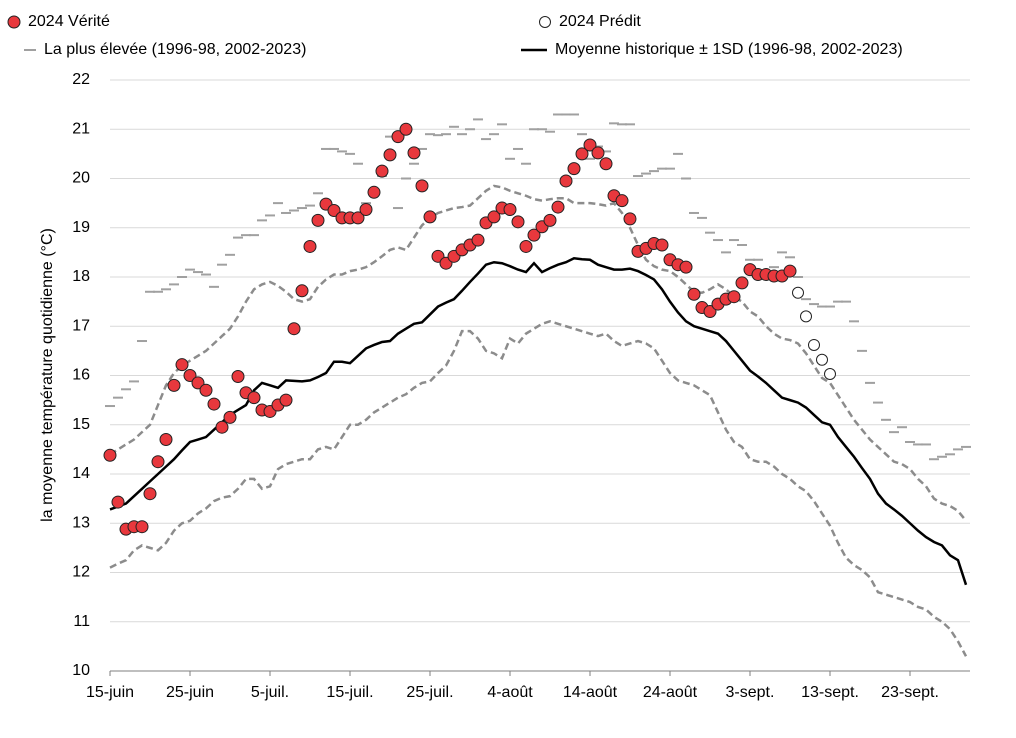  What do you see at coordinates (750, 692) in the screenshot?
I see `x-tick-label: 3-sept.` at bounding box center [750, 692].